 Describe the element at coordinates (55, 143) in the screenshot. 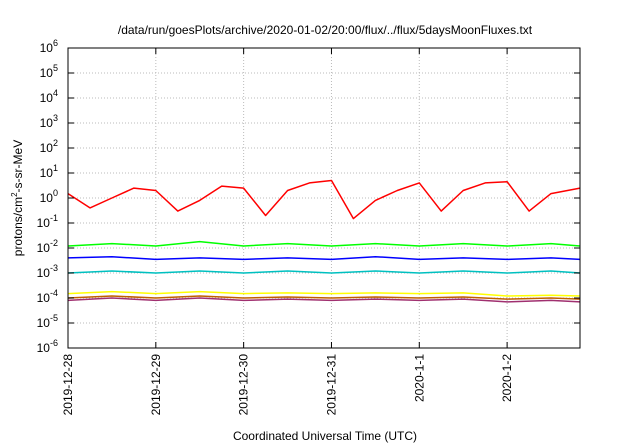

I see `y-tick-exponent: 2` at that location.